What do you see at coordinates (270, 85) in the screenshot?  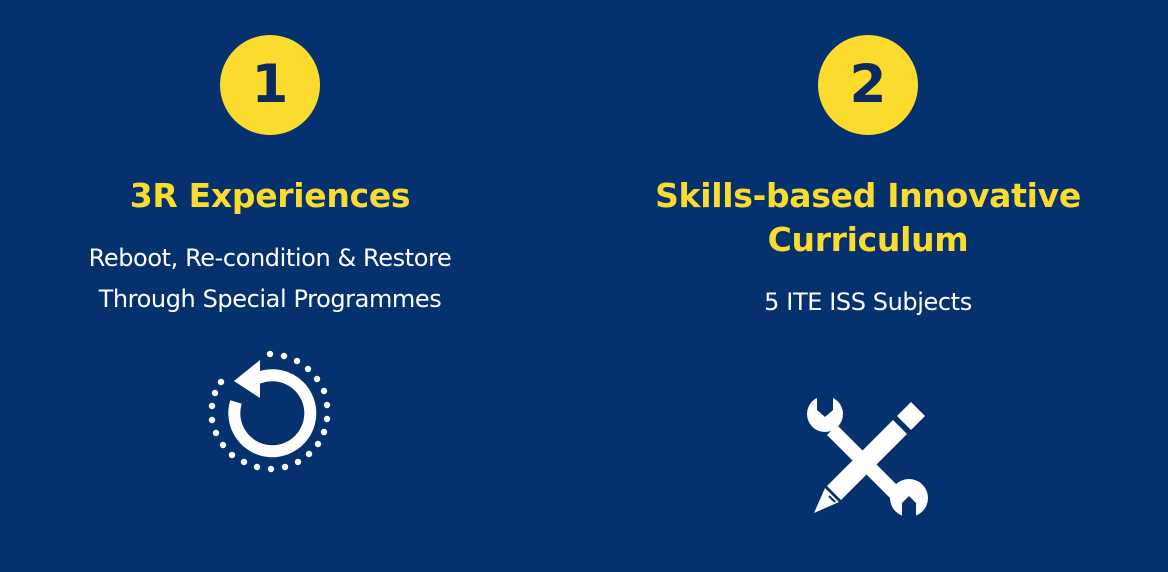 I see `step-number-badge: 1` at bounding box center [270, 85].